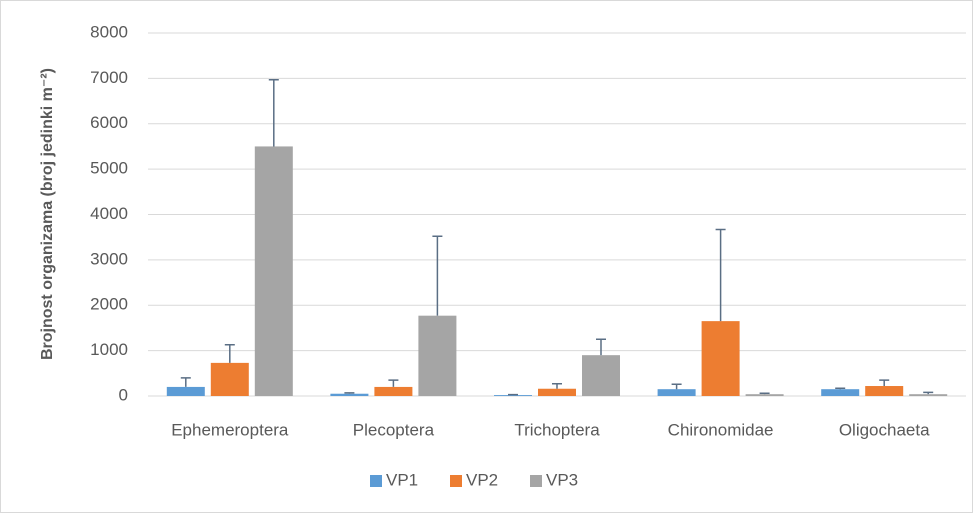 This screenshot has width=974, height=514. Describe the element at coordinates (884, 429) in the screenshot. I see `x-tick-label: Oligochaeta` at that location.